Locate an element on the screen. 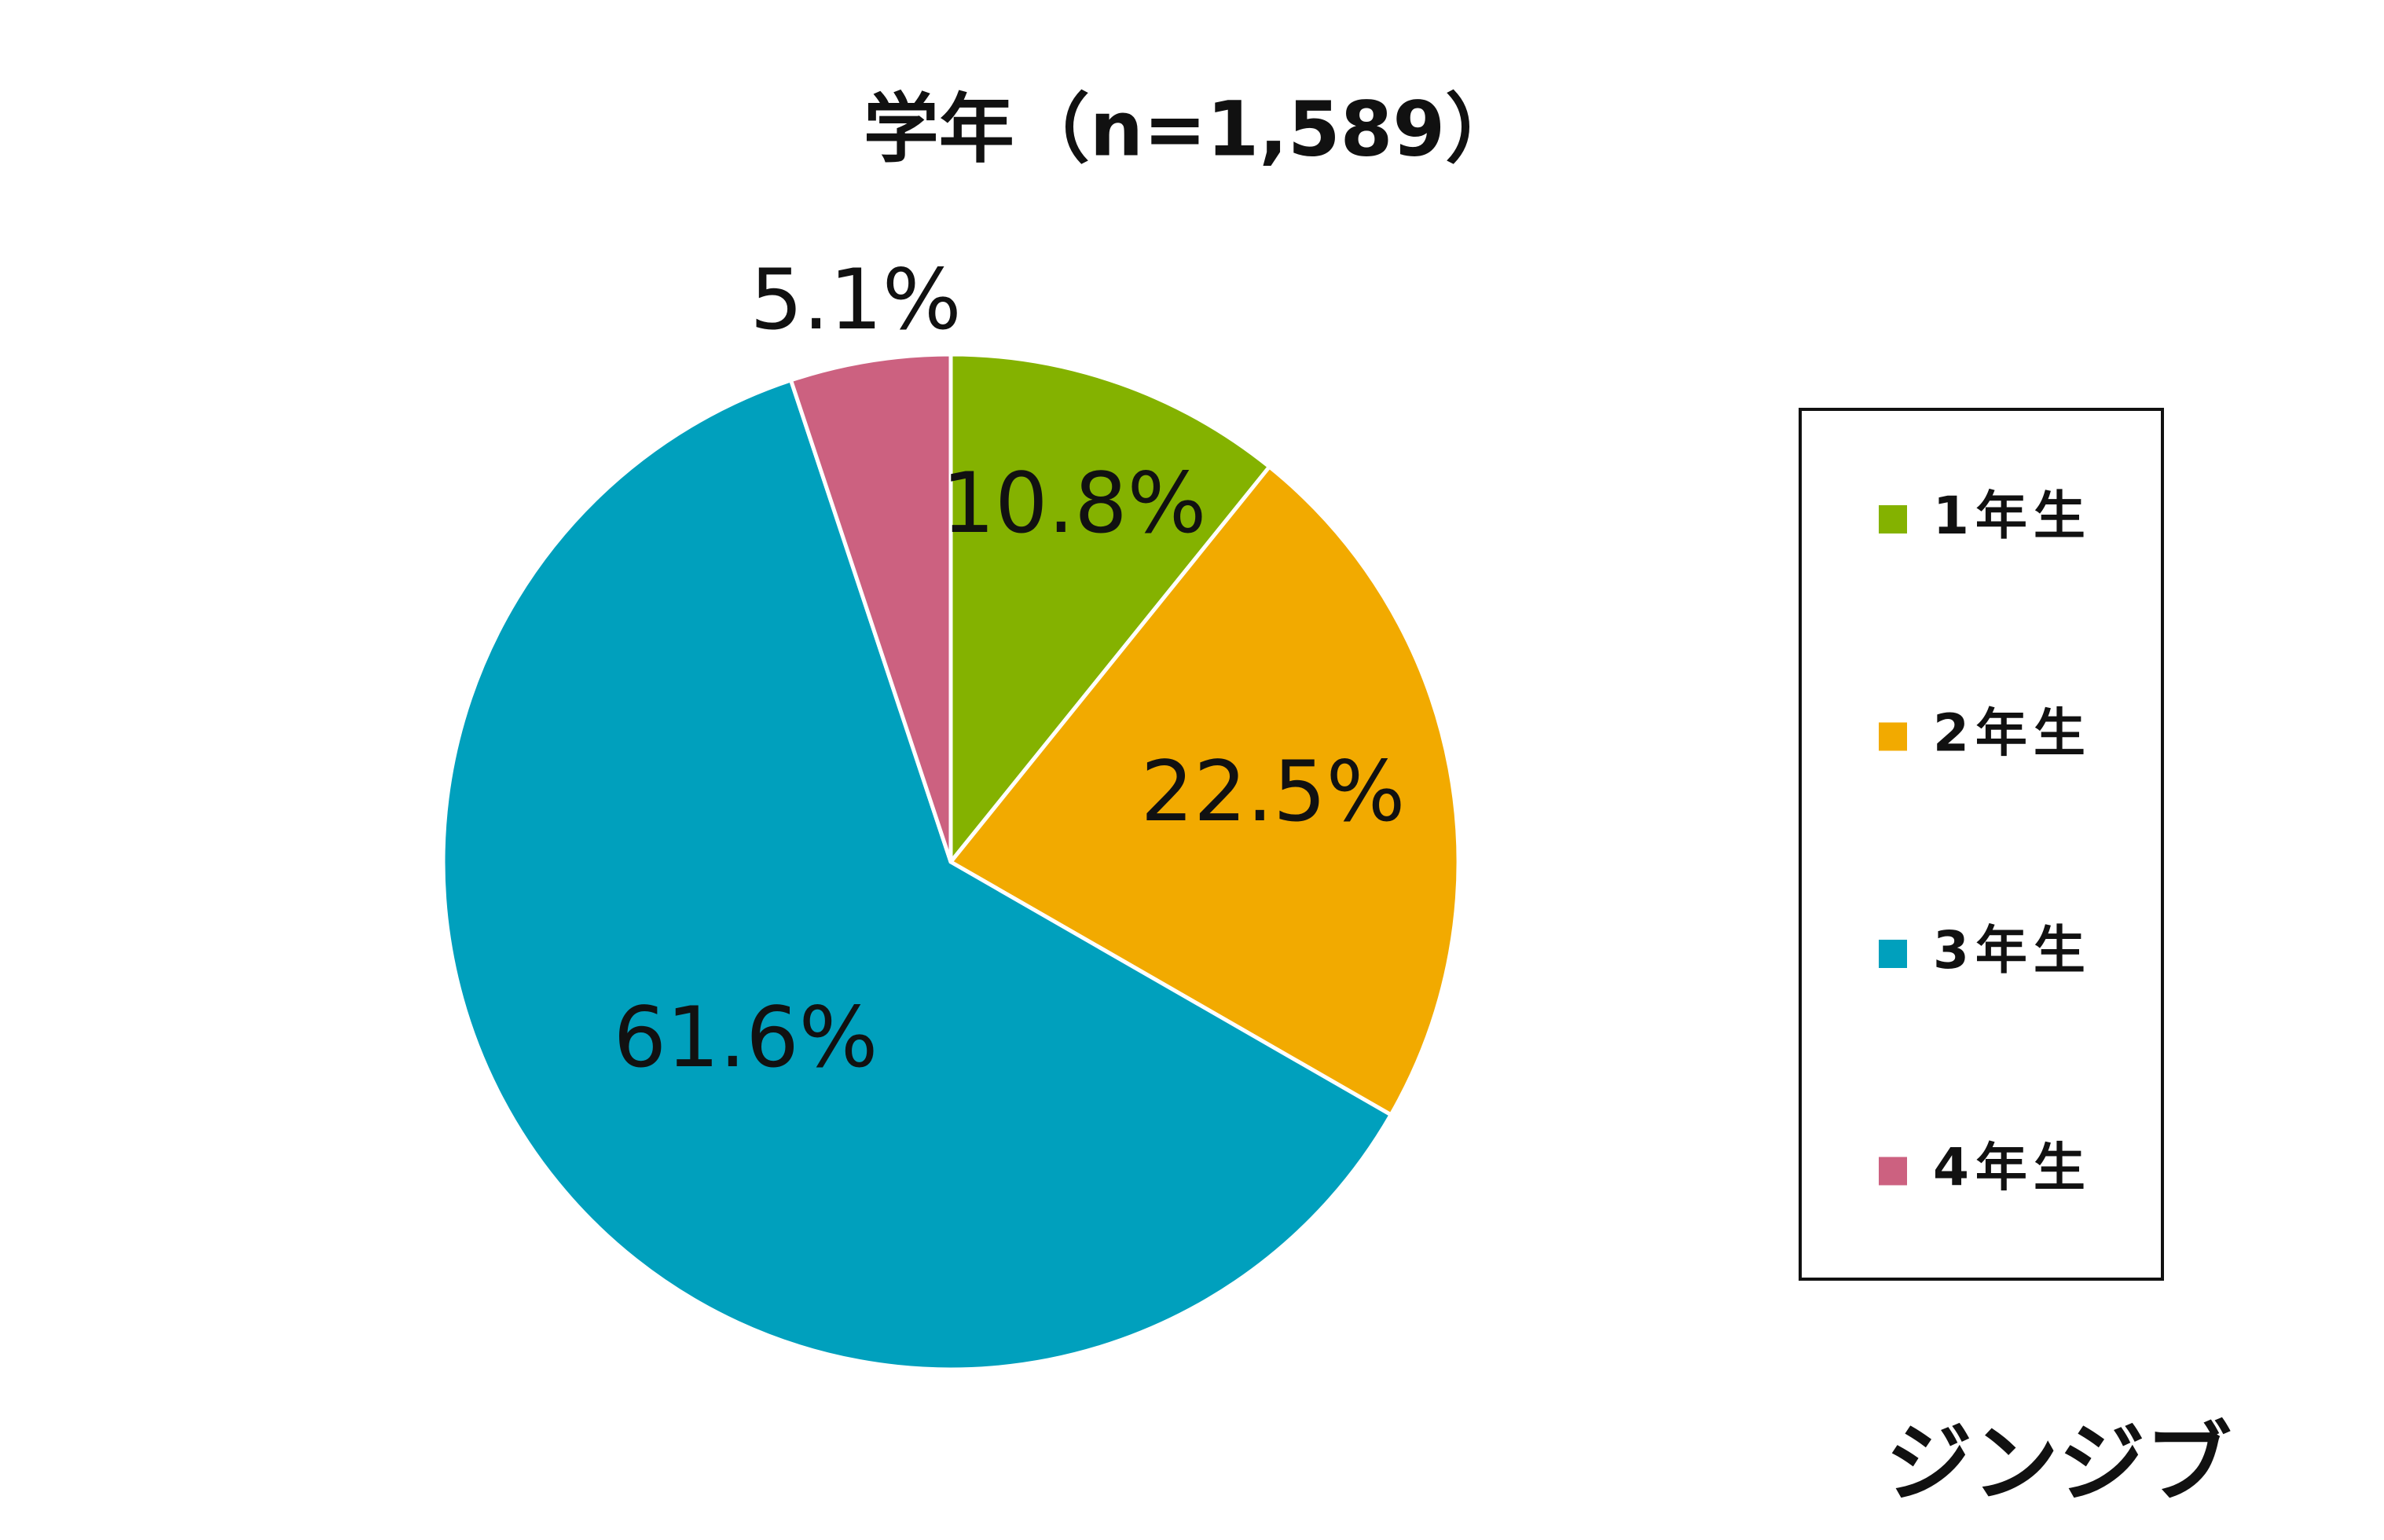 This screenshot has width=2384, height=1540. legend-box is located at coordinates (1981, 844).